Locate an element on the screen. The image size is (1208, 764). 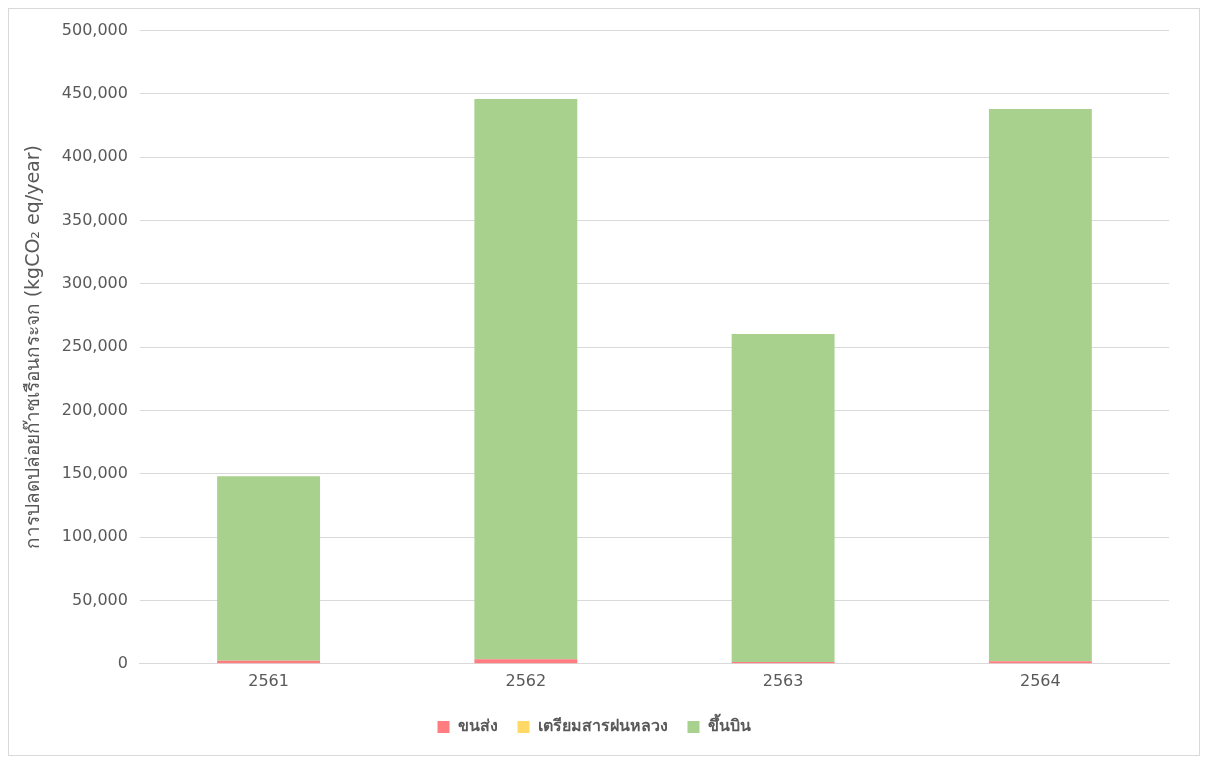
y-tick-label: 50,000 is located at coordinates (99, 599).